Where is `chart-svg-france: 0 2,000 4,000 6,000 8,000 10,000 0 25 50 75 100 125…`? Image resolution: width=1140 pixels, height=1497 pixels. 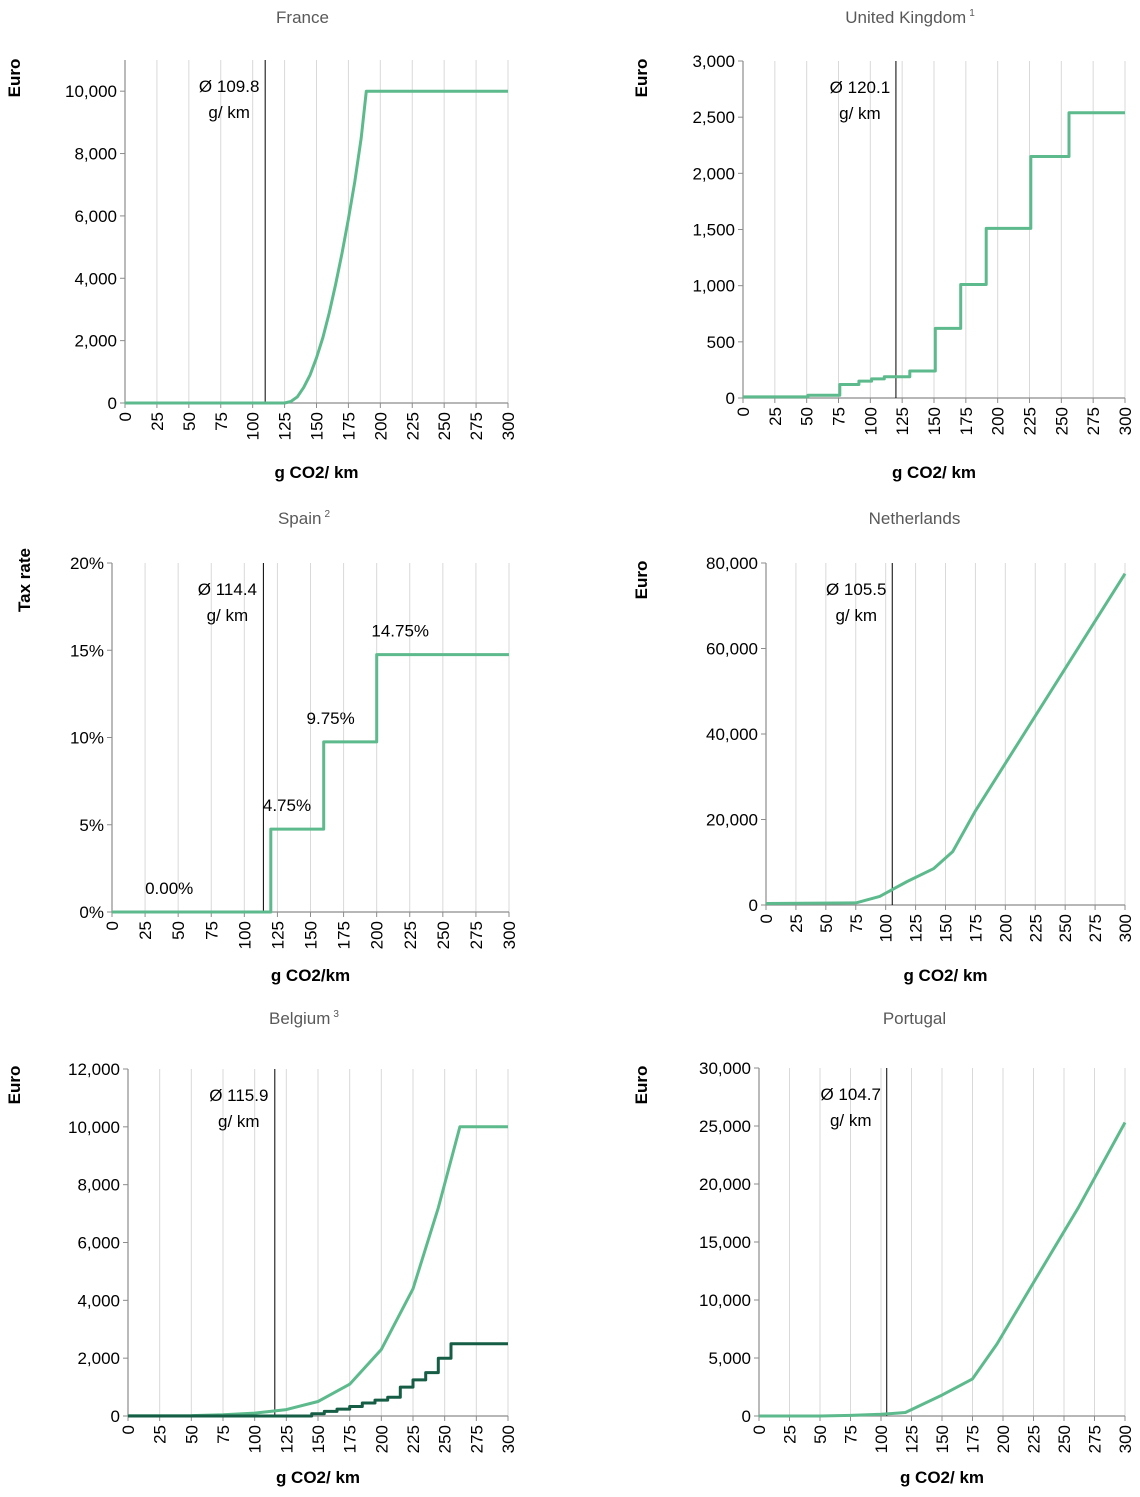 chart-svg-france: 0 2,000 4,000 6,000 8,000 10,000 0 25 50 75 100 125… is located at coordinates (261, 270).